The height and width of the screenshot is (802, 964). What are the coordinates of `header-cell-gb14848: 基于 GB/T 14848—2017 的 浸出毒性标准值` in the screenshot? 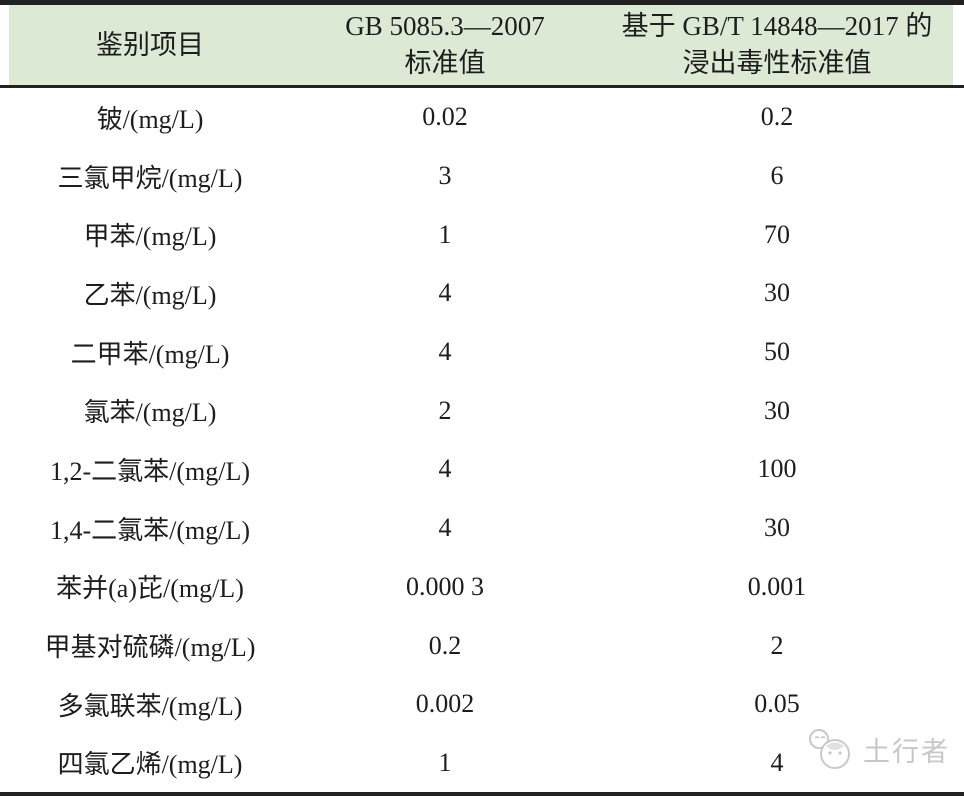 It's located at (777, 45).